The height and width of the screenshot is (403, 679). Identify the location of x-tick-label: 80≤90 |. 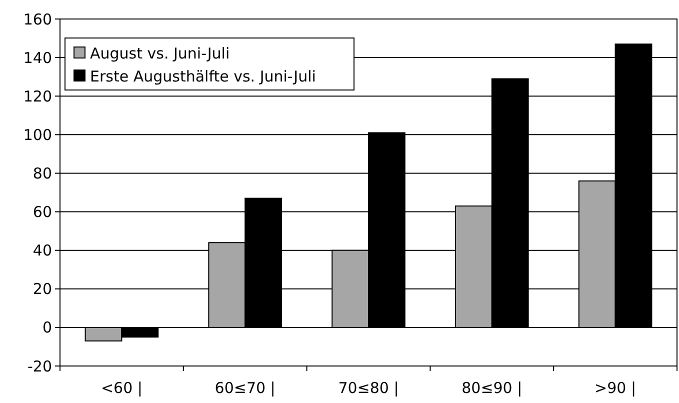
(492, 388).